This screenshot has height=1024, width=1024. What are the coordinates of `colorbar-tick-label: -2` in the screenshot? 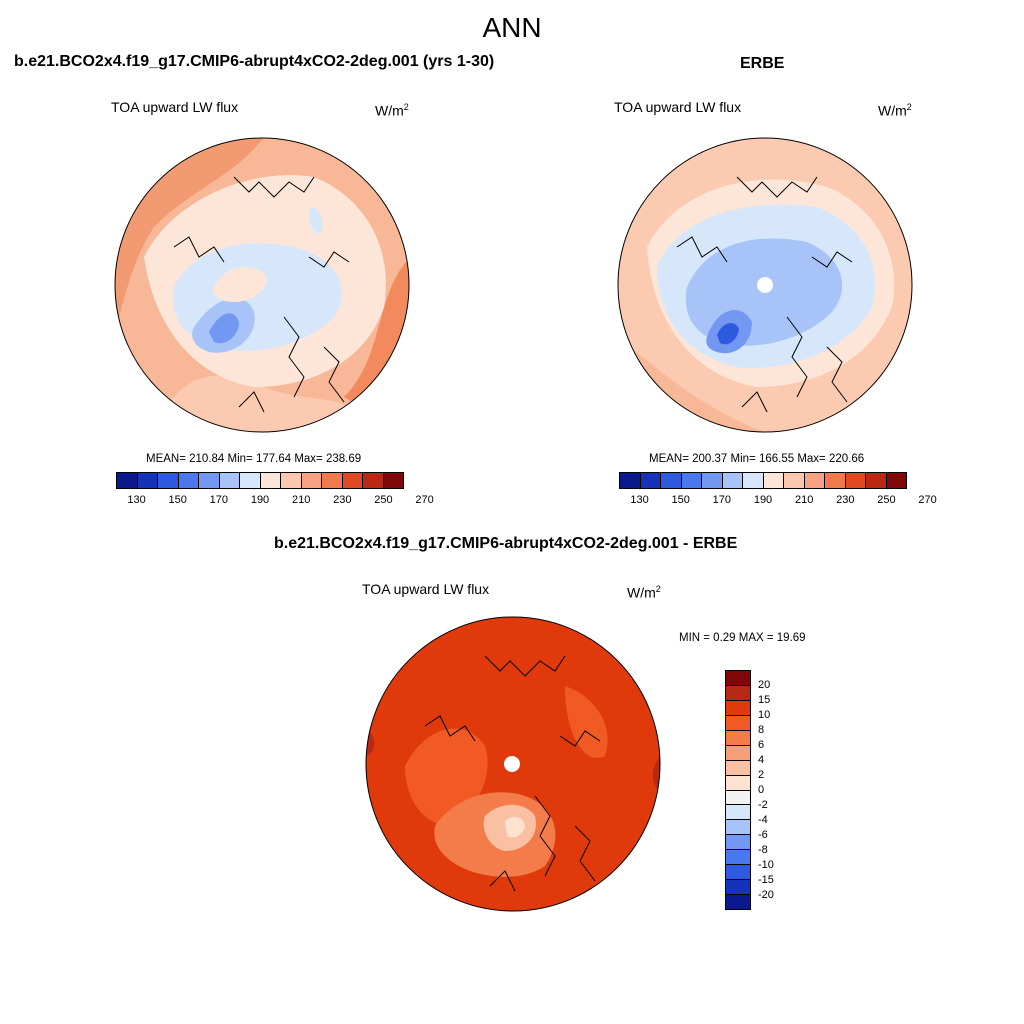 It's located at (763, 805).